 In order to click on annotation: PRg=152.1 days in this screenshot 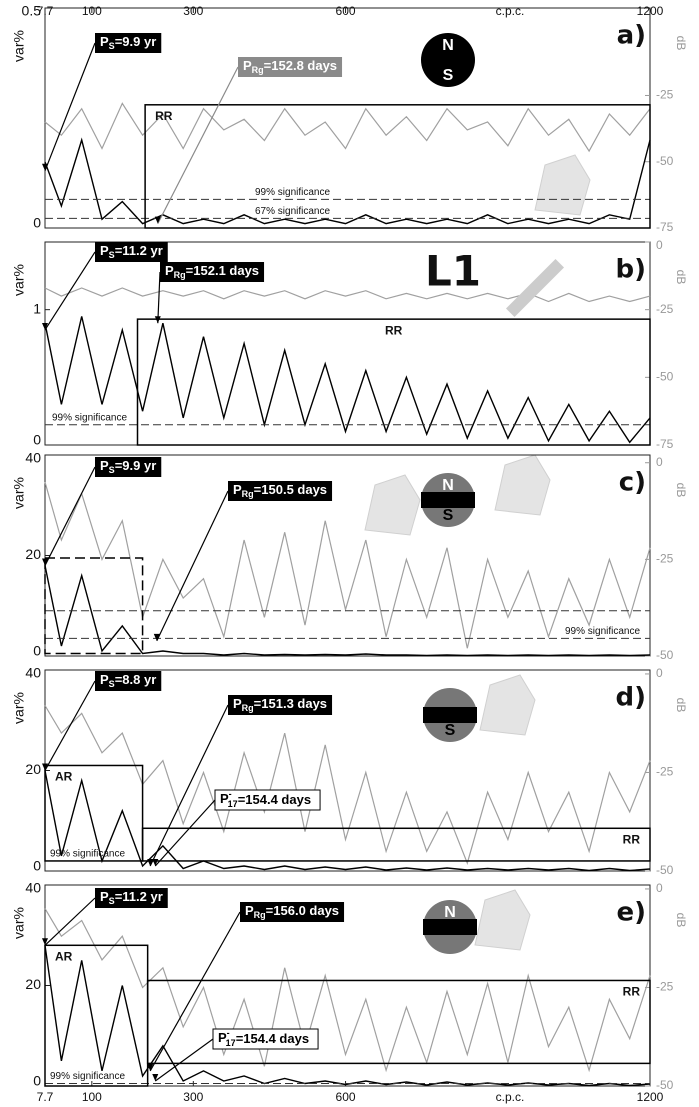, I will do `click(212, 271)`.